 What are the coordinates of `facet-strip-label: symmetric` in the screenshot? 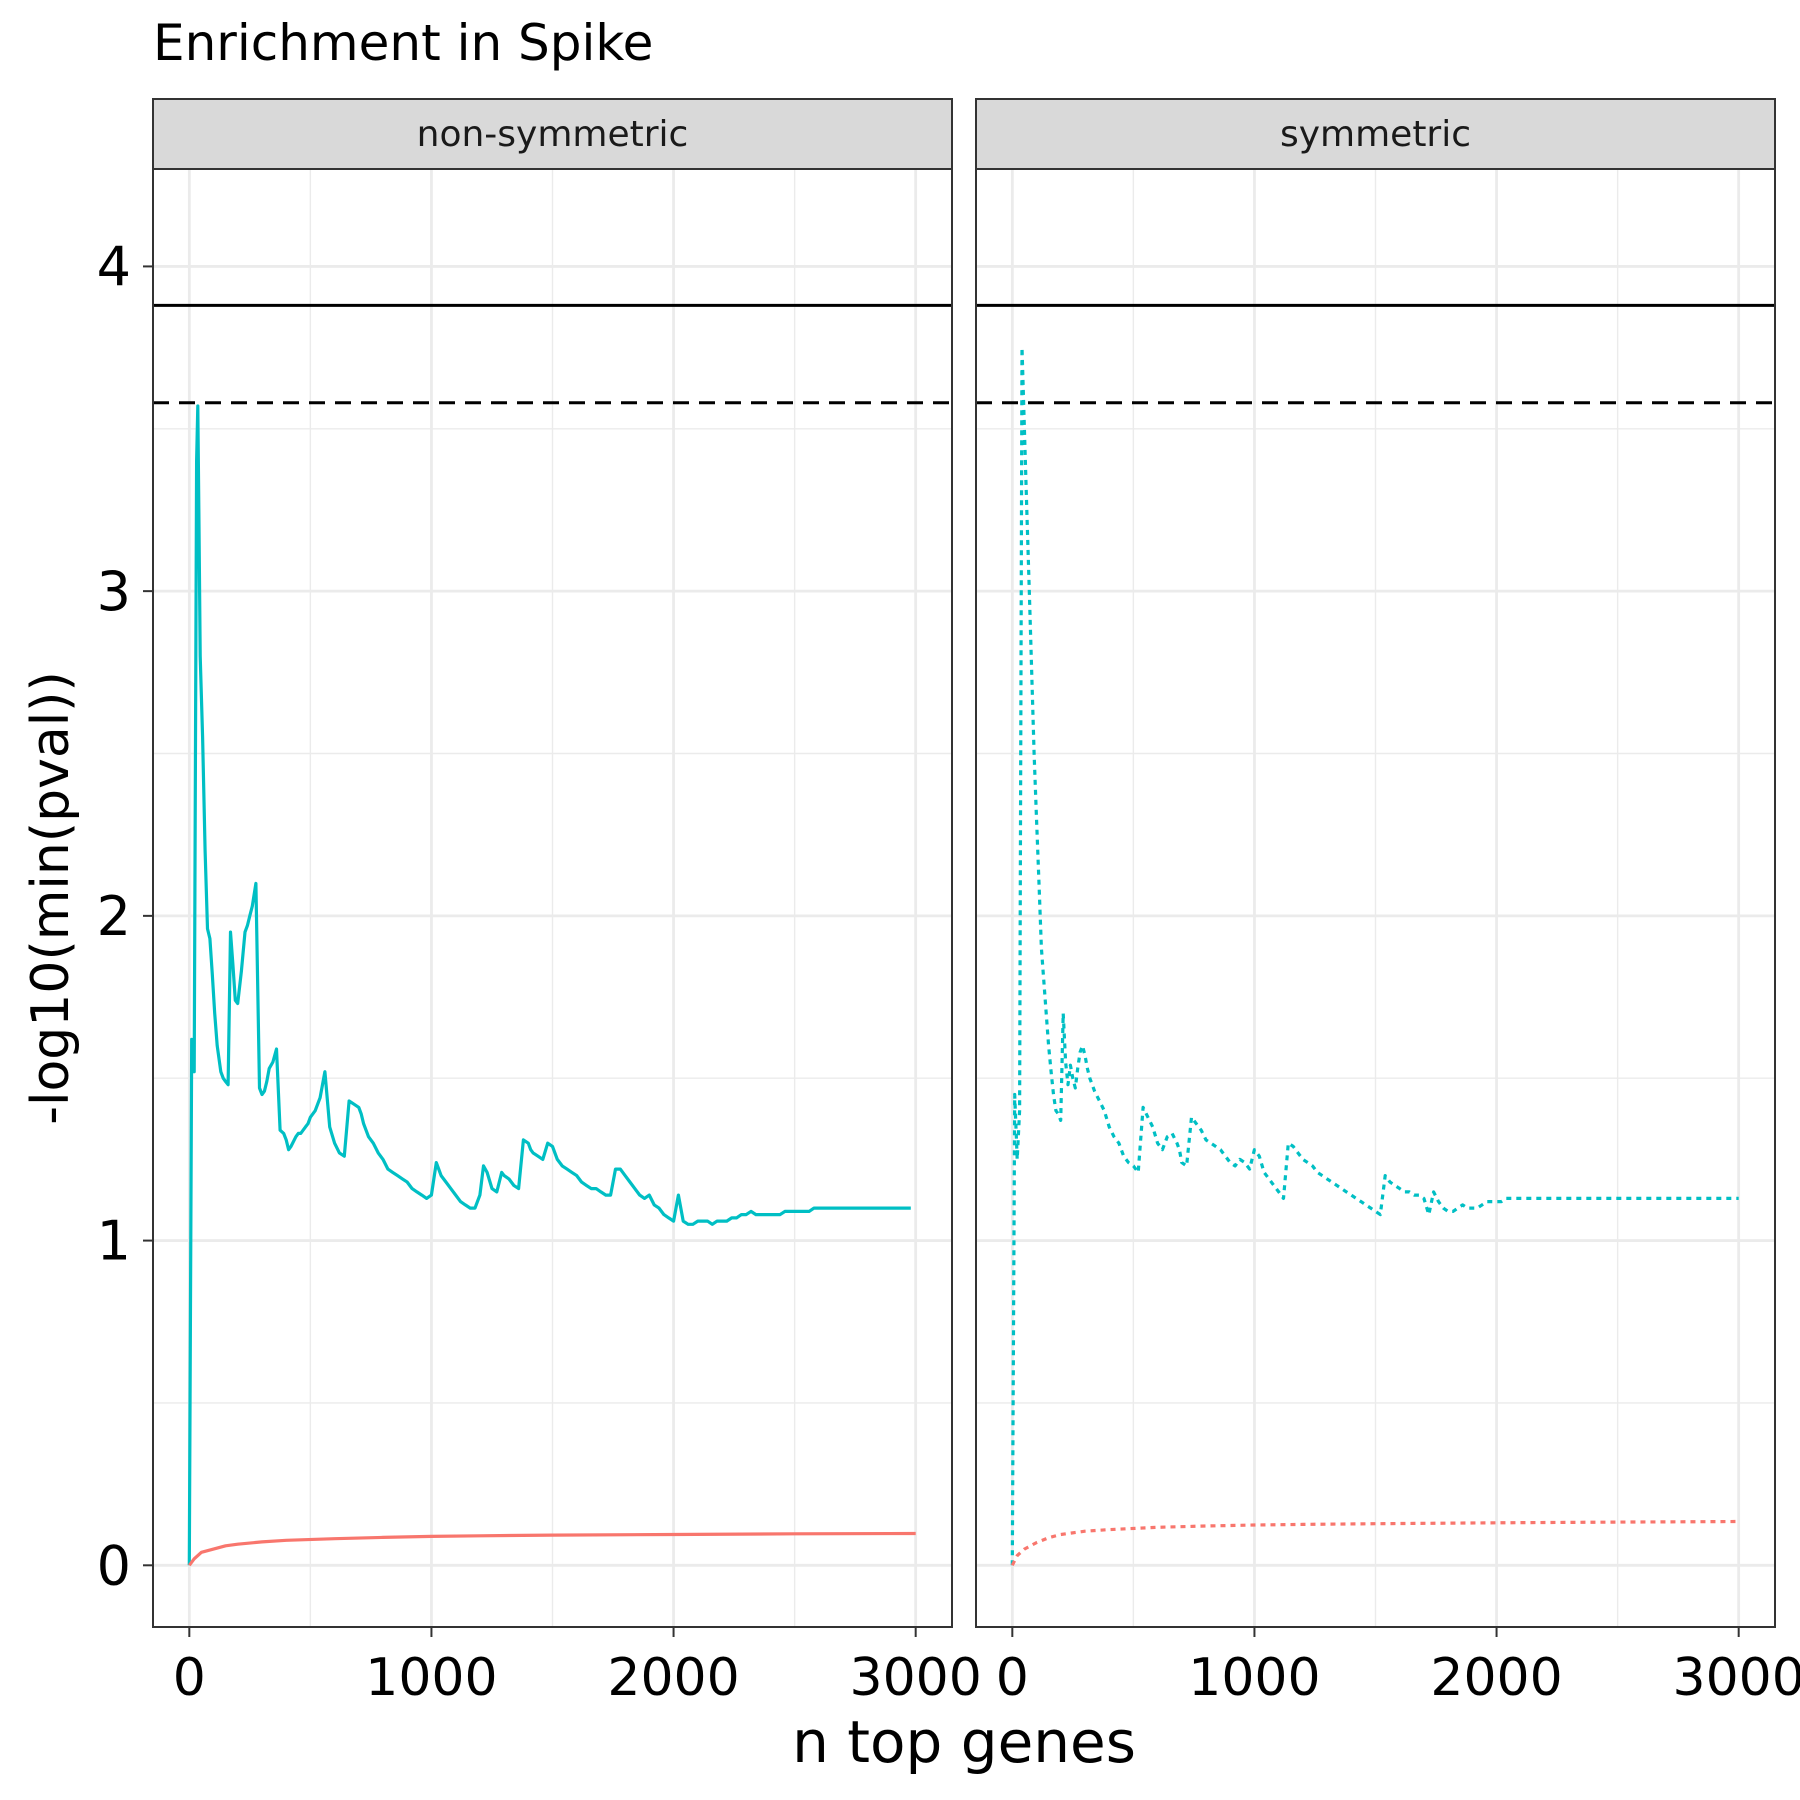 It's located at (1375, 134).